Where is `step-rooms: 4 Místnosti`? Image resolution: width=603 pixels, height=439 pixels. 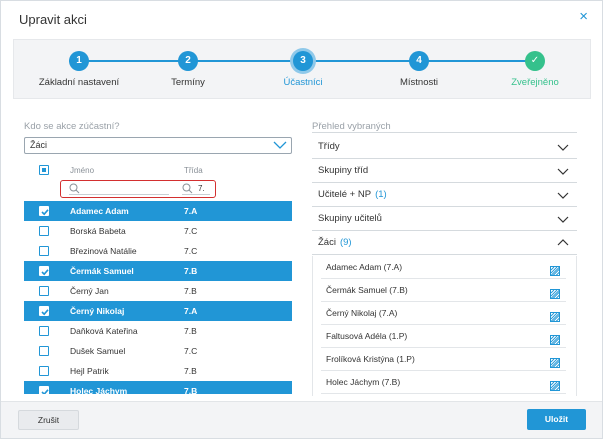
step-rooms: 4 Místnosti is located at coordinates (419, 64).